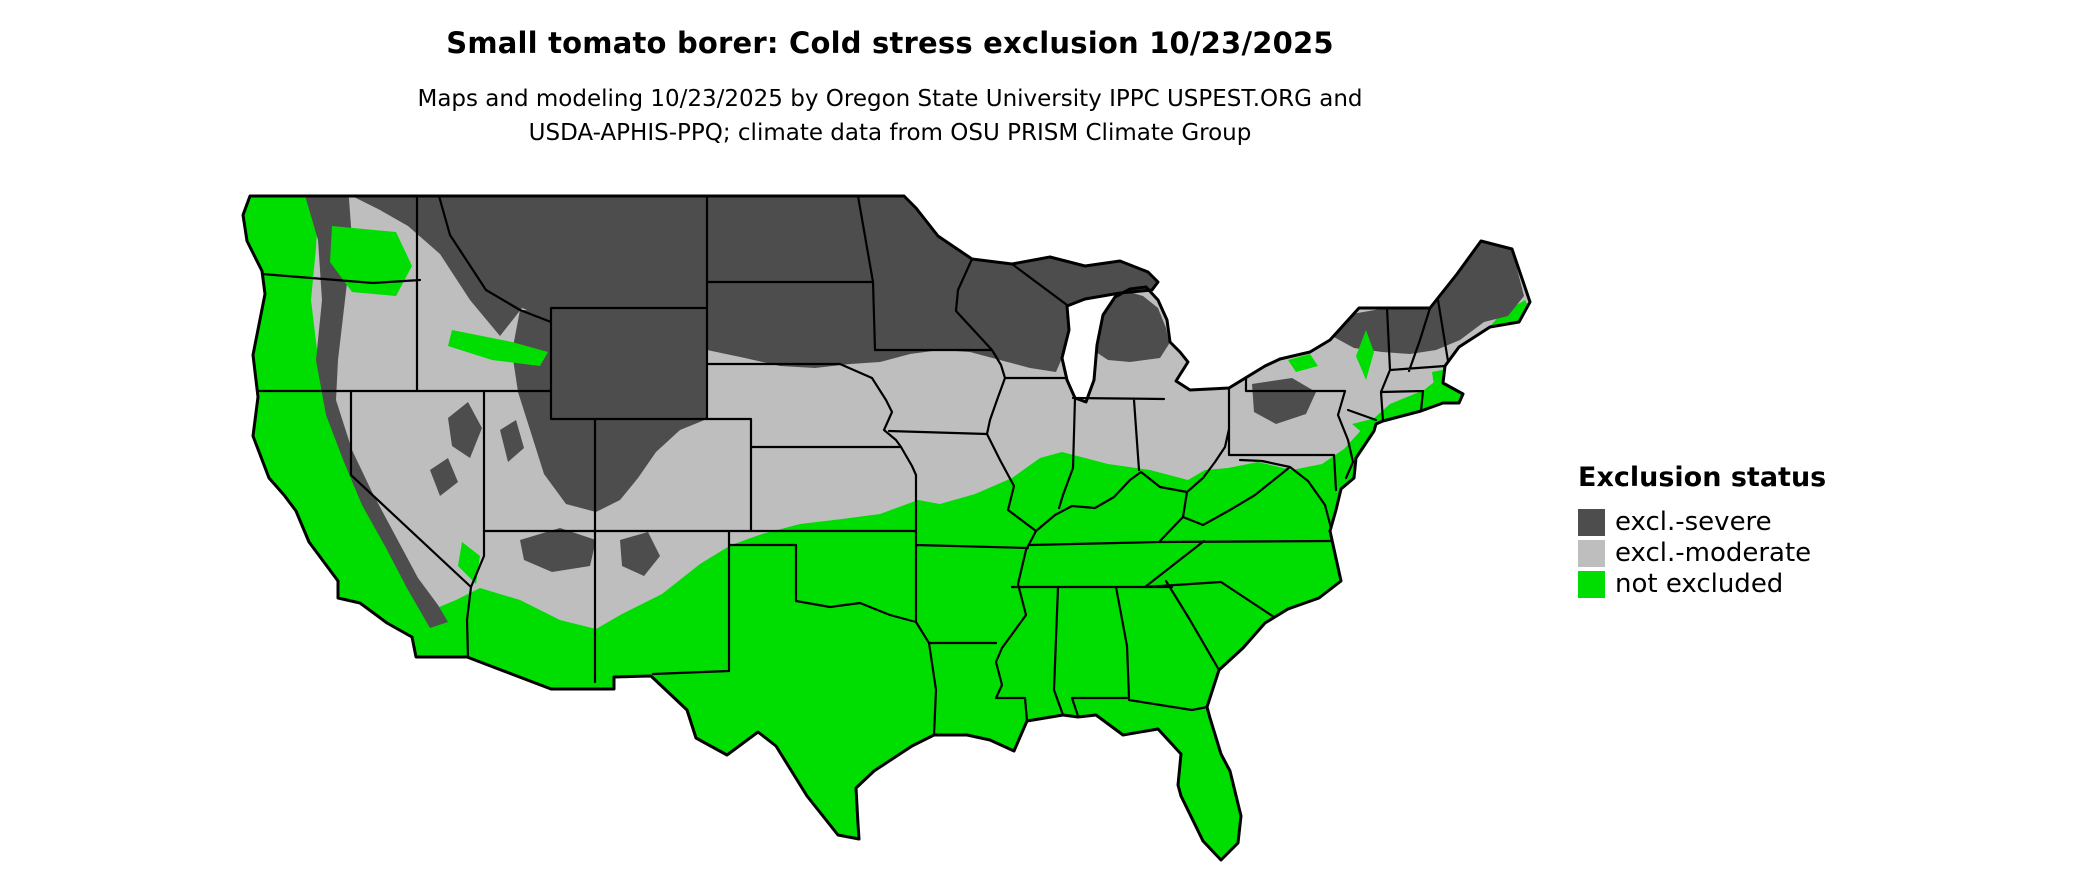 The width and height of the screenshot is (2100, 892). I want to click on legend-item: not excluded, so click(1788, 584).